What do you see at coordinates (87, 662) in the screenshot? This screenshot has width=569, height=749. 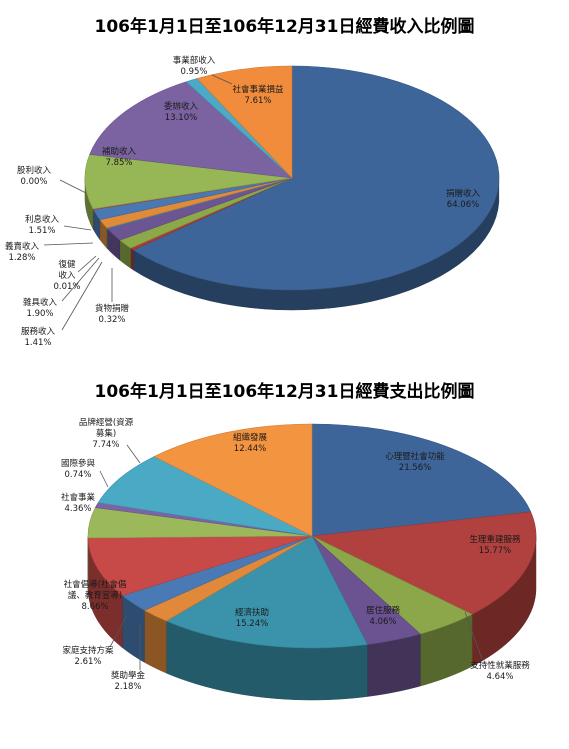 I see `slice-value-label: 2.61%` at bounding box center [87, 662].